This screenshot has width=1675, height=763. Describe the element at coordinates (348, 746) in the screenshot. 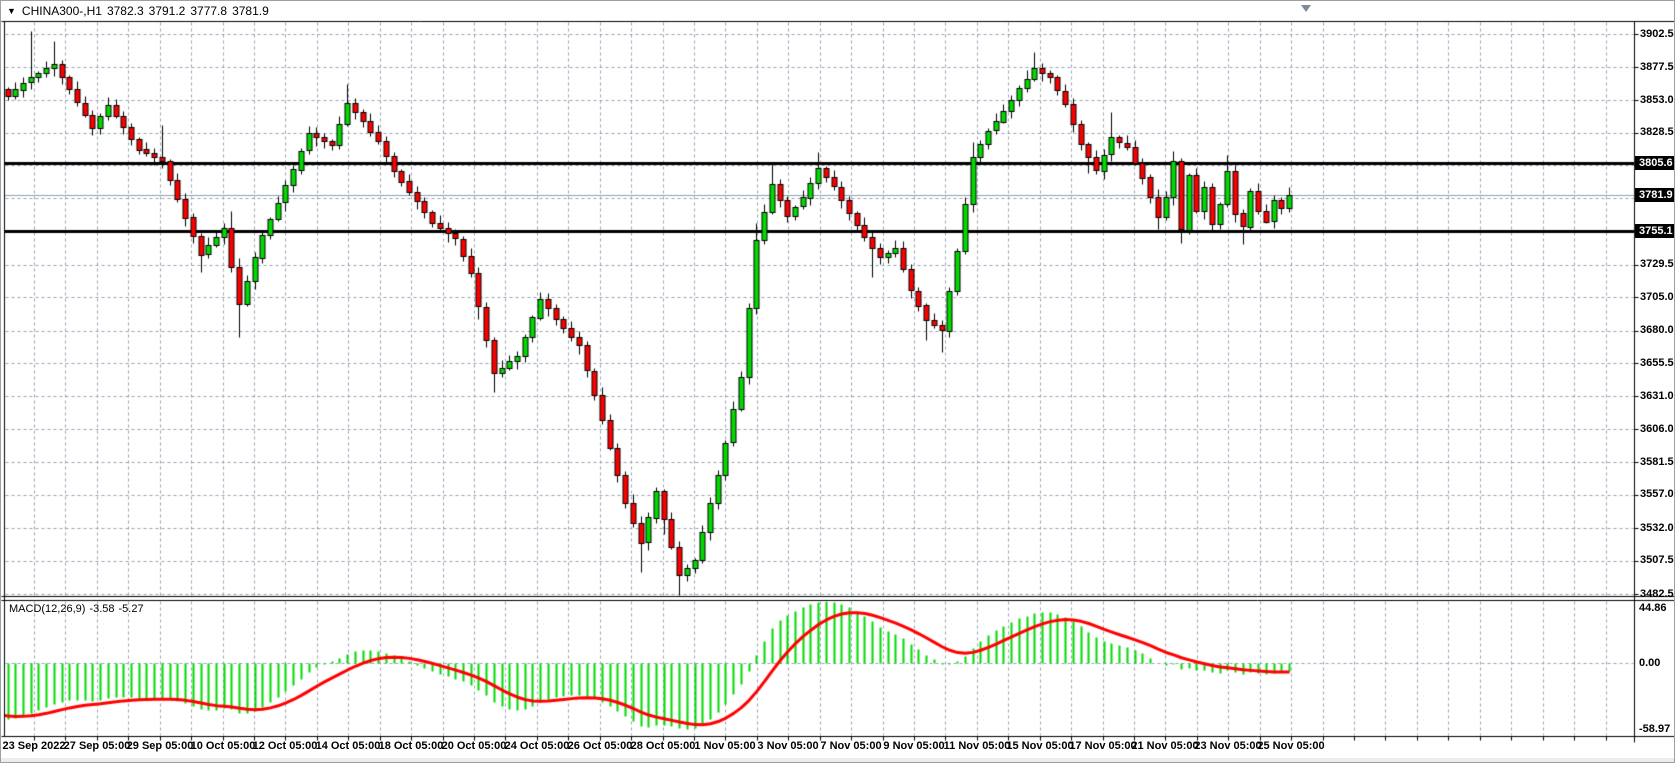

I see `time-axis-label: 14 Oct 05:00` at that location.